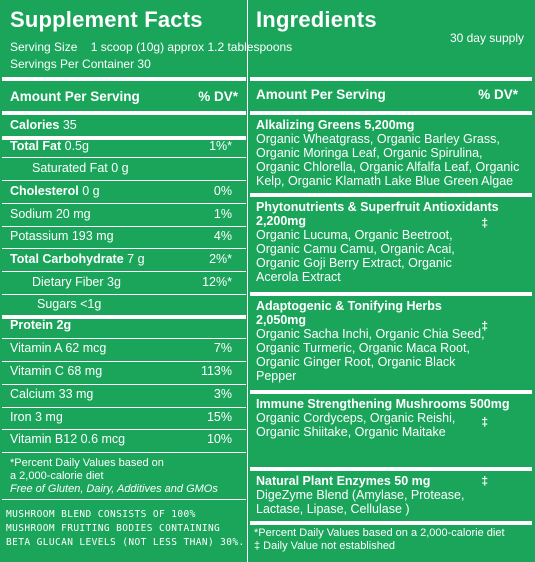 The width and height of the screenshot is (535, 562). I want to click on facts-row: Calories 35, so click(128, 125).